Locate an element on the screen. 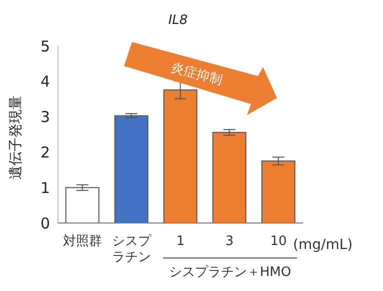  text: (mg/mL) is located at coordinates (323, 245).